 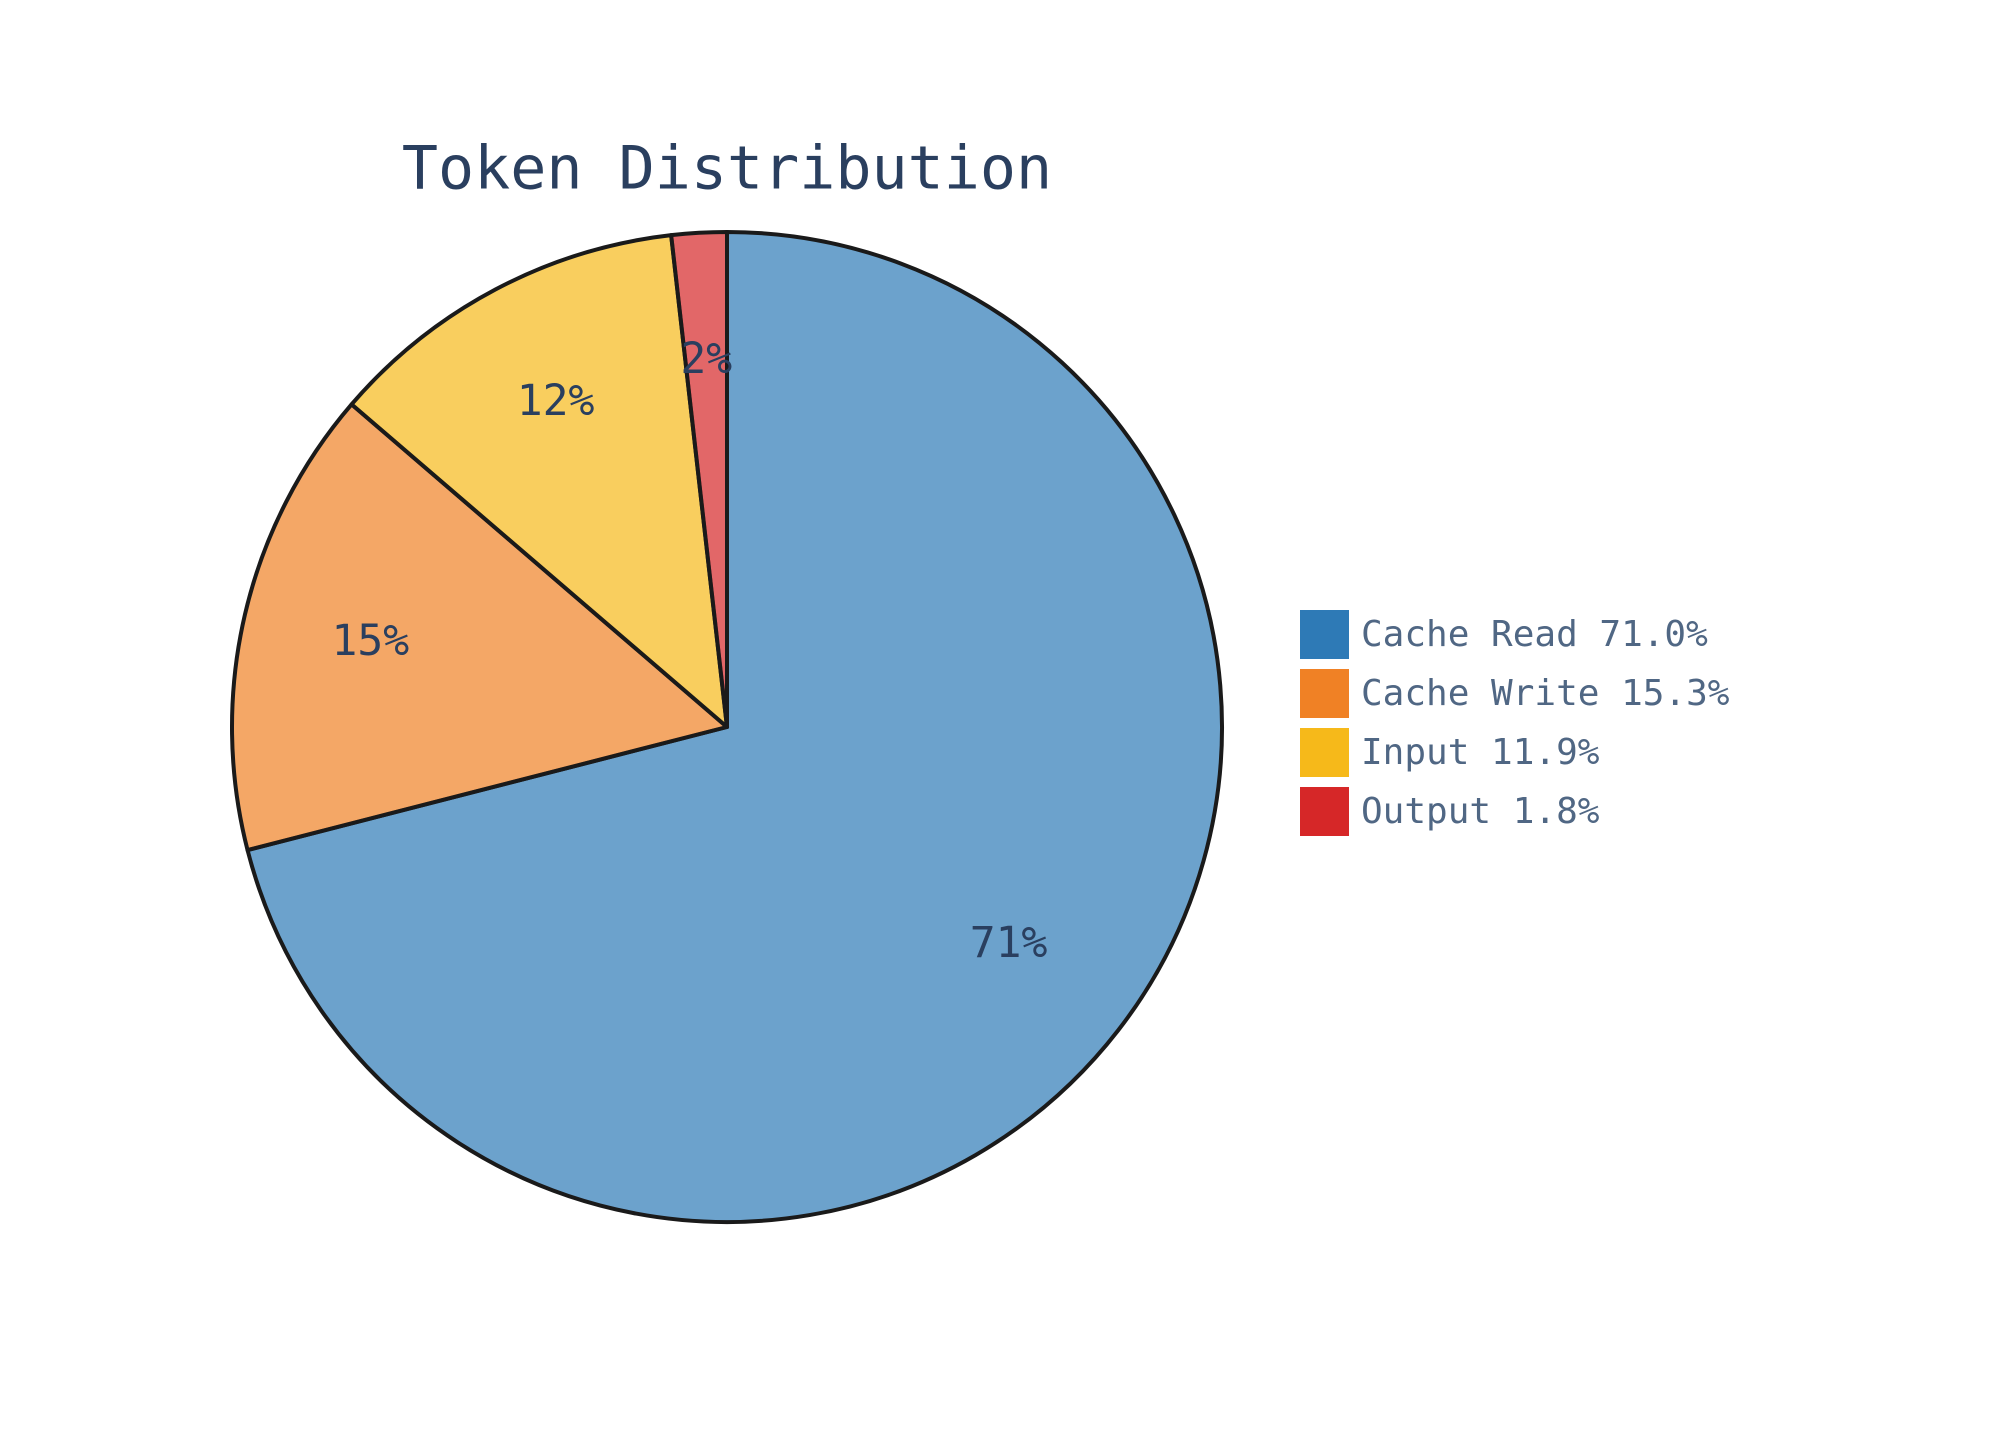 I want to click on slice-label: 12%, so click(x=556, y=401).